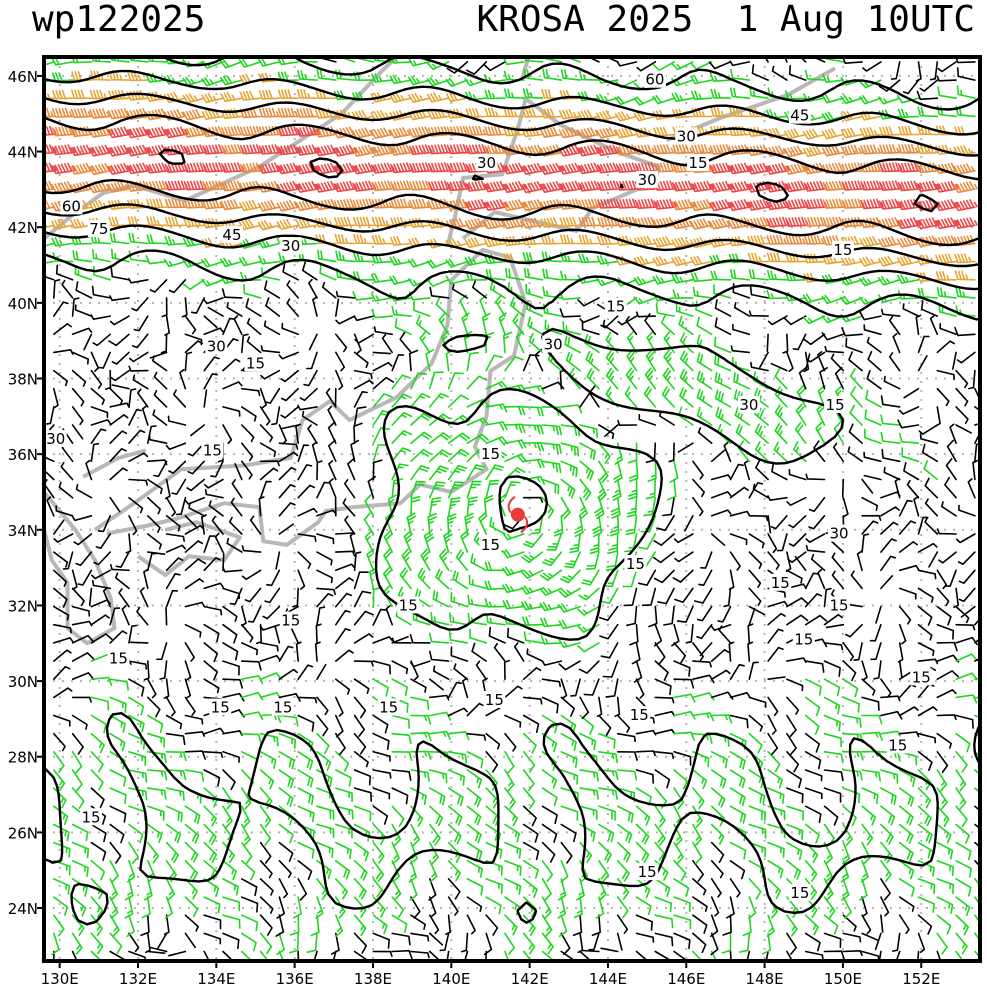 Image resolution: width=987 pixels, height=989 pixels. What do you see at coordinates (843, 979) in the screenshot?
I see `lon-tick-label: 150E` at bounding box center [843, 979].